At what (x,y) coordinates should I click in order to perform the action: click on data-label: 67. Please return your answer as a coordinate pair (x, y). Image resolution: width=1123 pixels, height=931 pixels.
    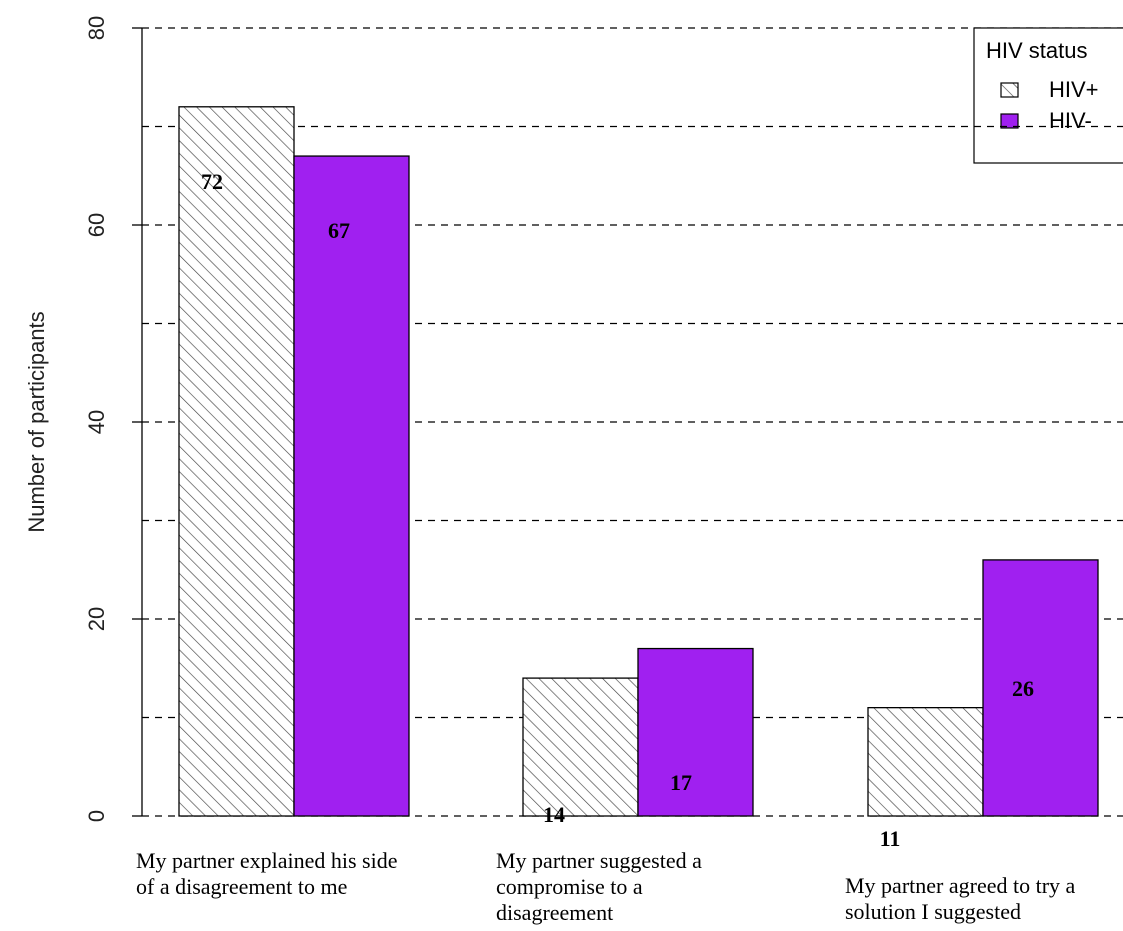
    Looking at the image, I should click on (339, 230).